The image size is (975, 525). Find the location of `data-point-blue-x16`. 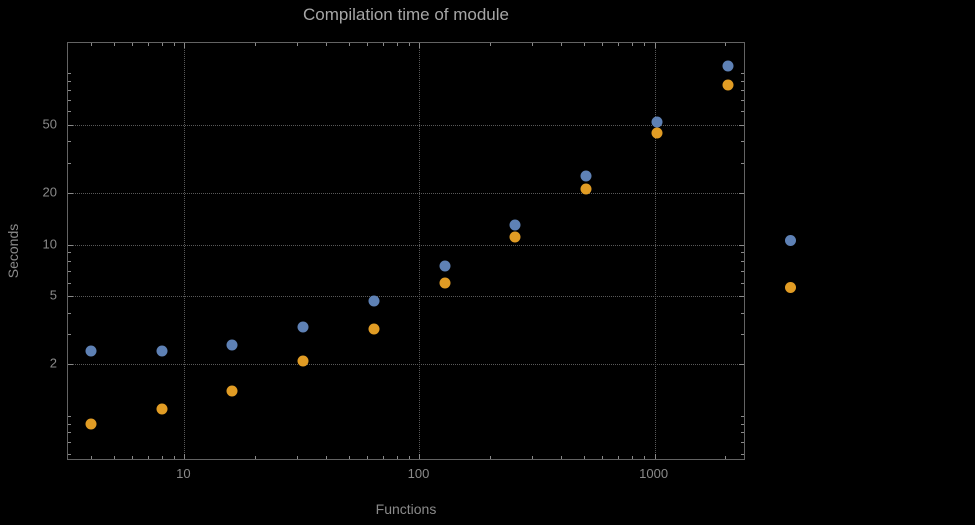

data-point-blue-x16 is located at coordinates (232, 345).